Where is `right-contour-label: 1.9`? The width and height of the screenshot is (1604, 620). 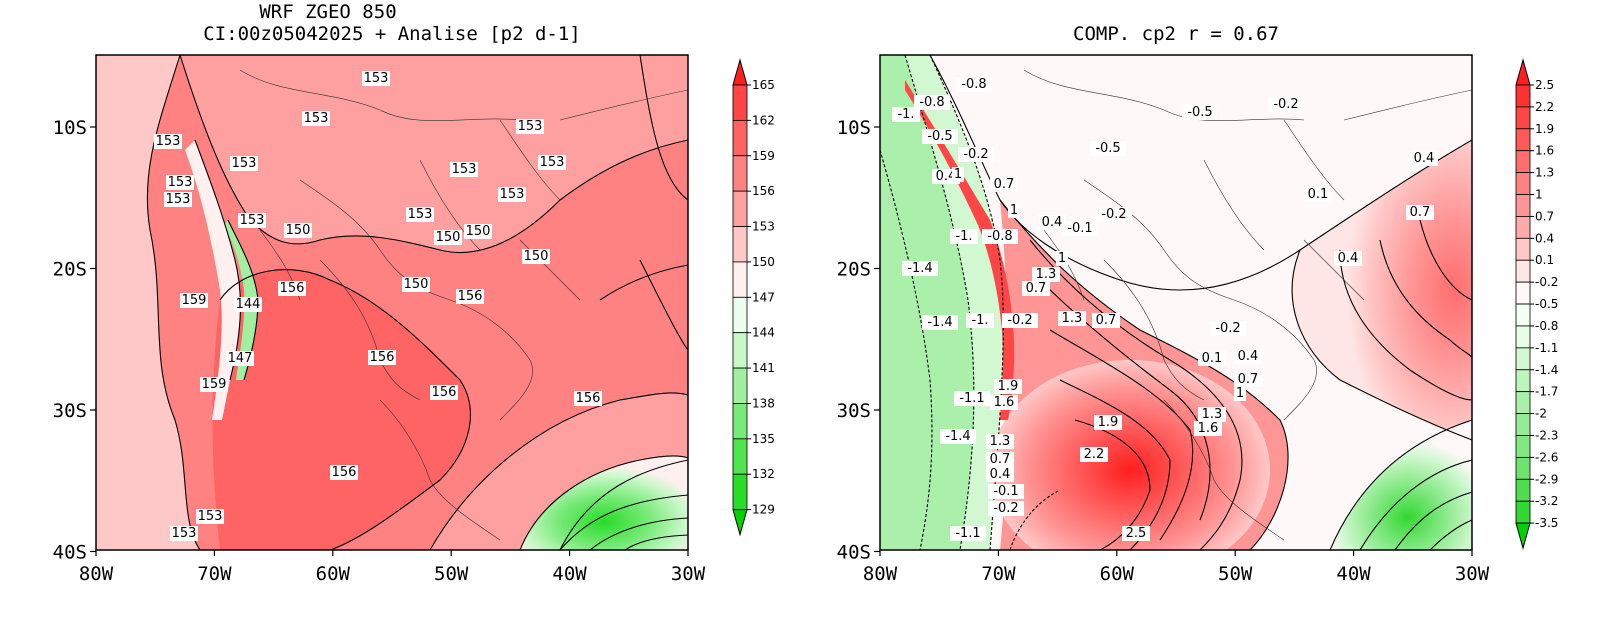 right-contour-label: 1.9 is located at coordinates (1008, 386).